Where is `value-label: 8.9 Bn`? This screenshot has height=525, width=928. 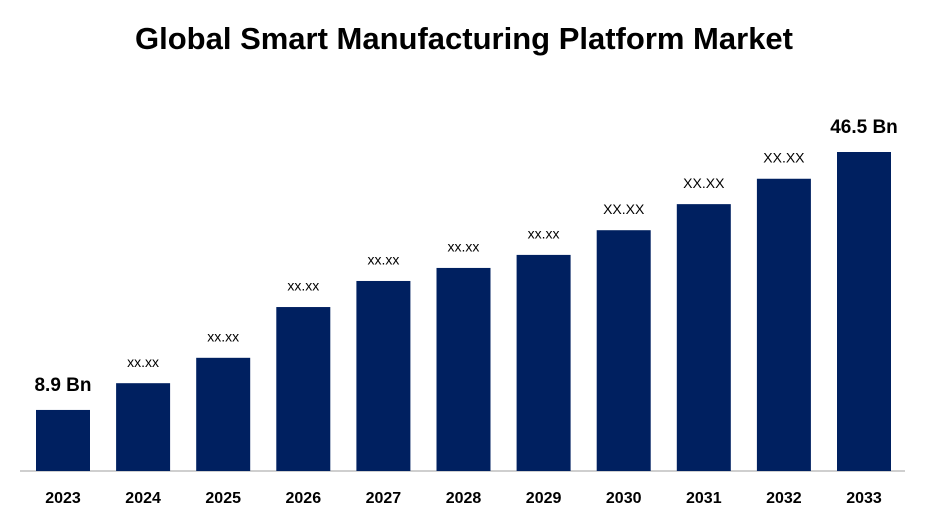
value-label: 8.9 Bn is located at coordinates (62, 385).